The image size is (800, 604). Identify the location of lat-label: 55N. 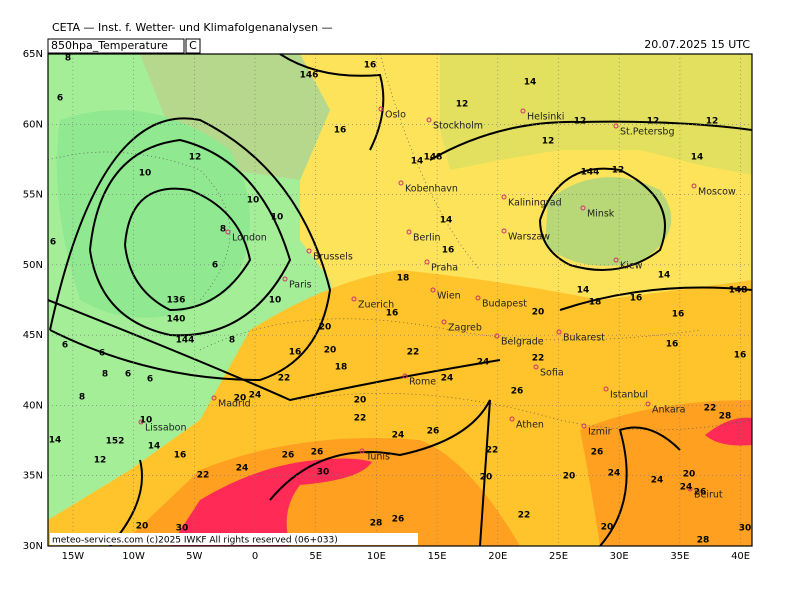
(33, 195).